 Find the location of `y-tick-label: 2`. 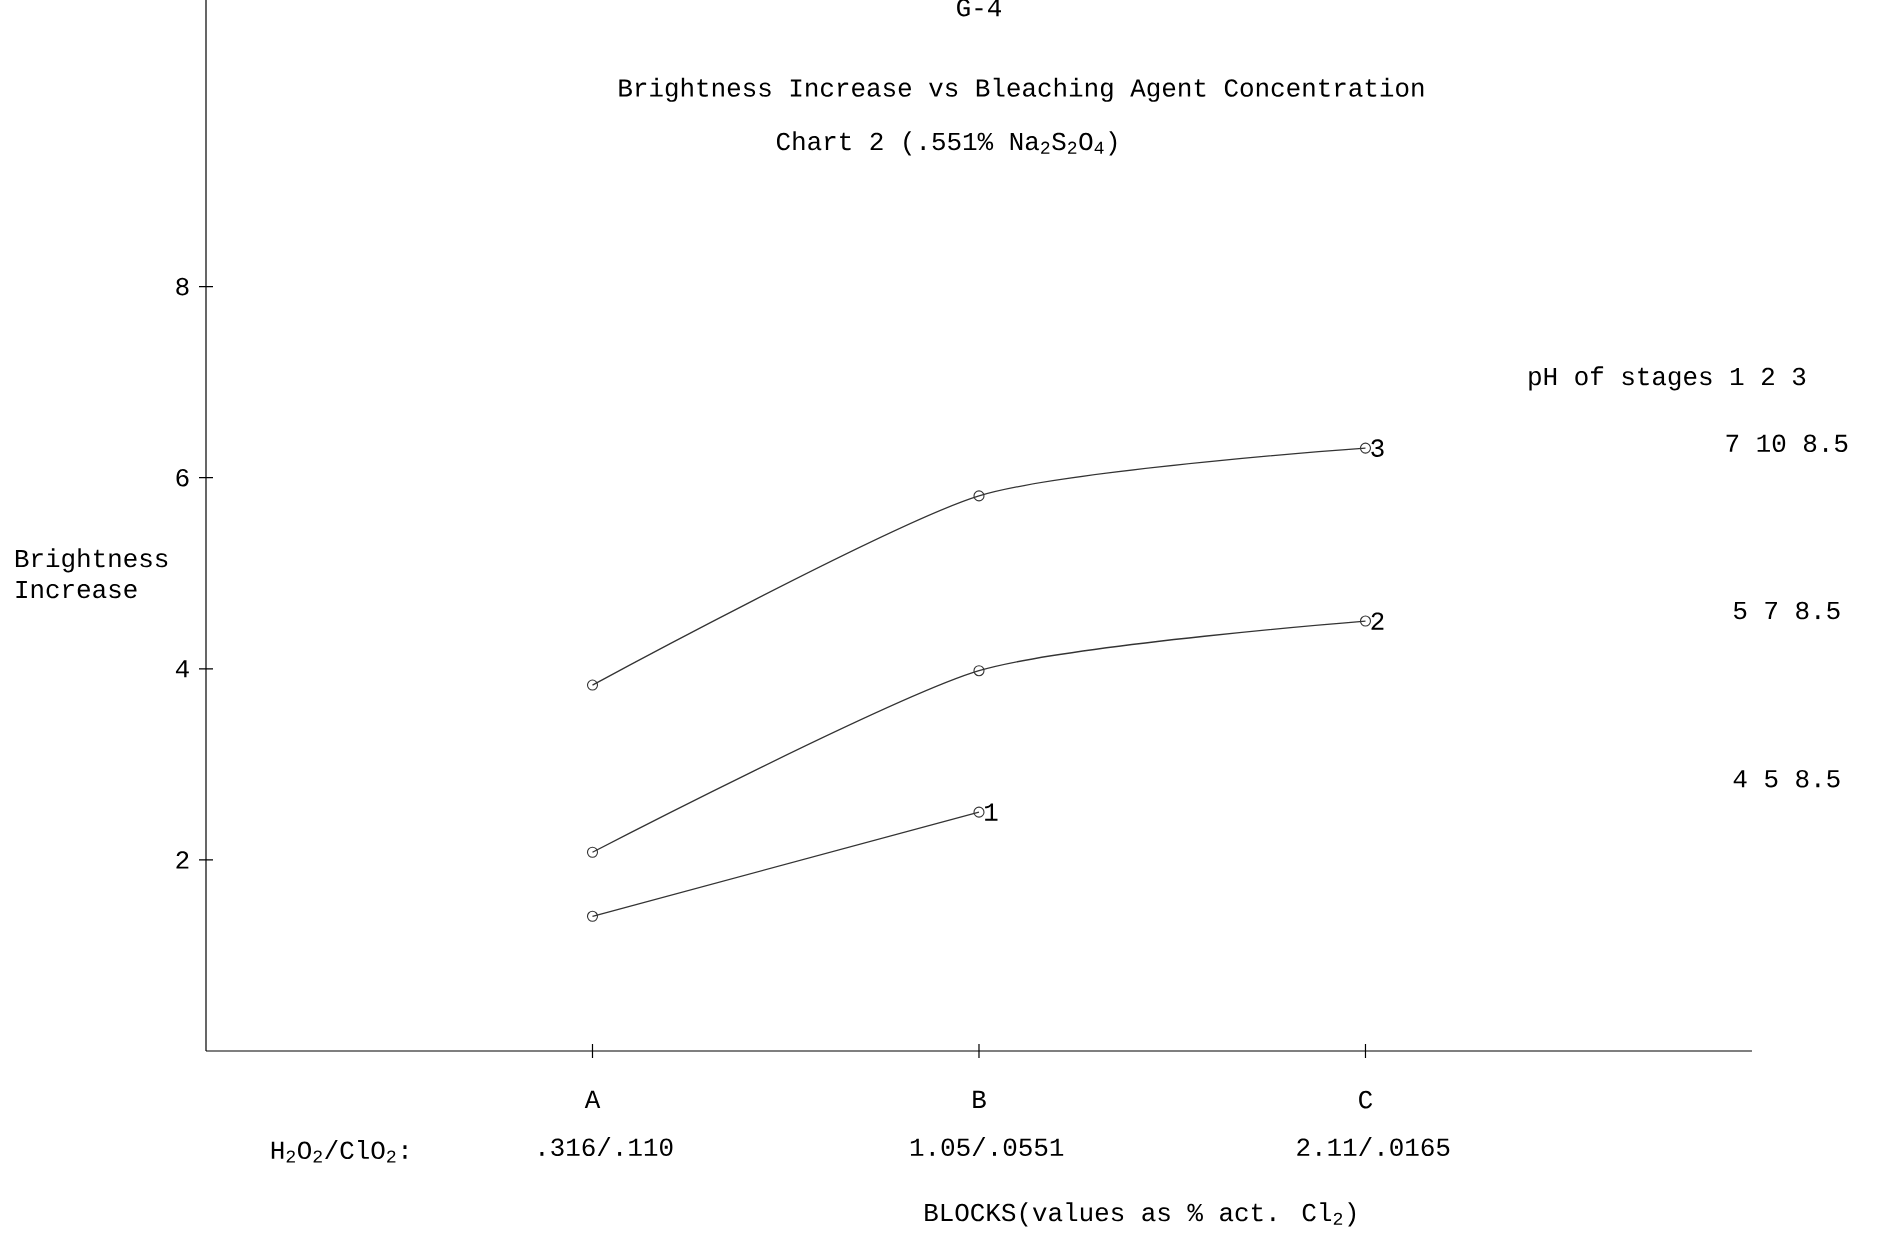

y-tick-label: 2 is located at coordinates (182, 860).